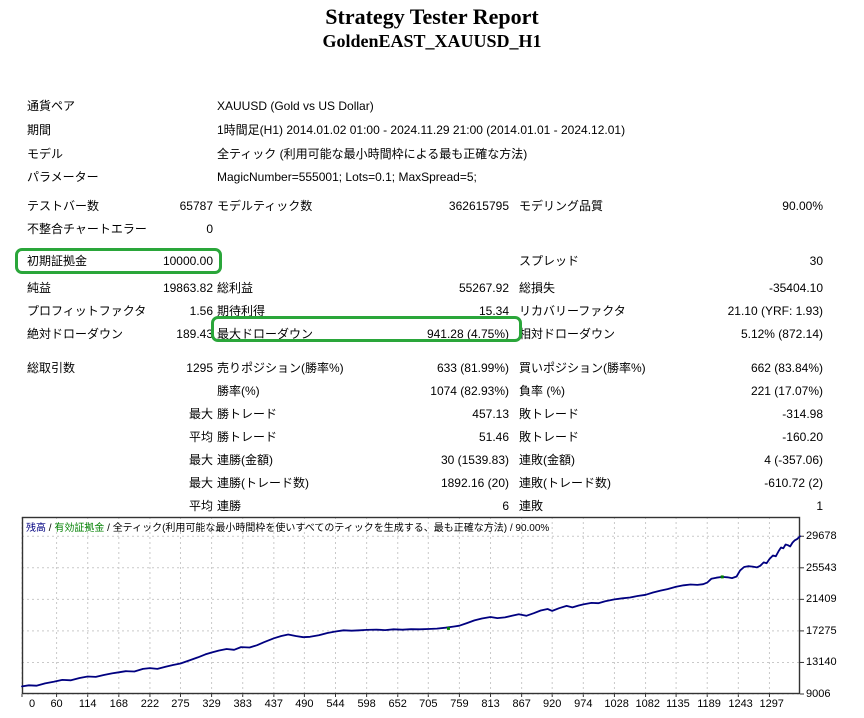 The width and height of the screenshot is (864, 718). I want to click on x-axis-label: 1189, so click(709, 704).